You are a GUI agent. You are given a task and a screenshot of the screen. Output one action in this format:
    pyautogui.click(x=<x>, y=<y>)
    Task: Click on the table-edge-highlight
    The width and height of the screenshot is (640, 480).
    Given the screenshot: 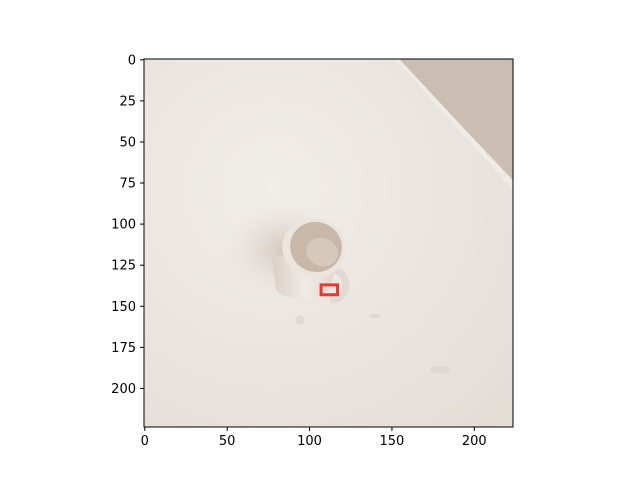 What is the action you would take?
    pyautogui.click(x=454, y=124)
    